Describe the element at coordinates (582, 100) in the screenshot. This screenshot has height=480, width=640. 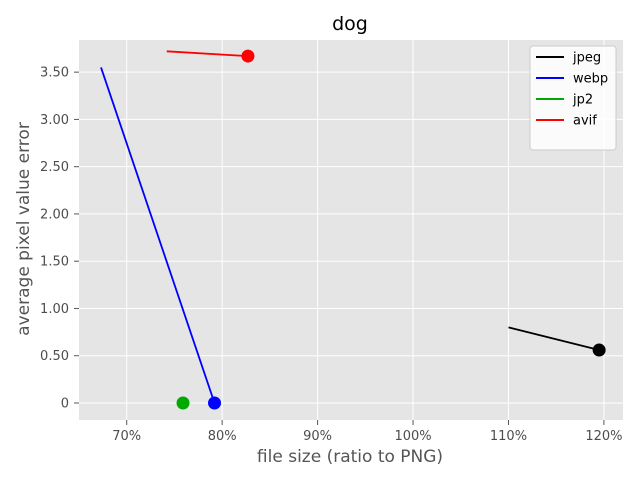
I see `legend-label-jp2: jp2` at that location.